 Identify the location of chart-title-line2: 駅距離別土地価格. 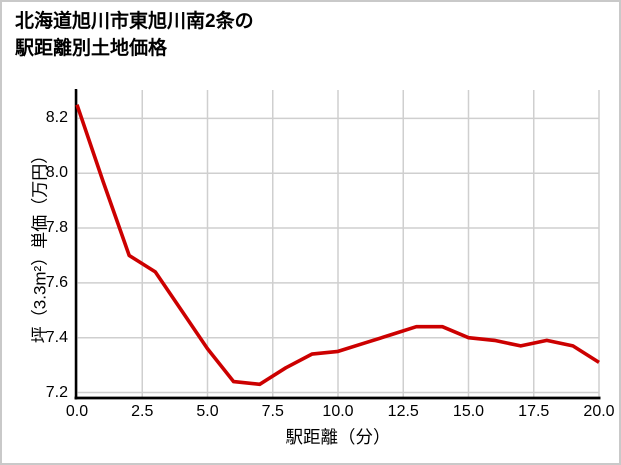
(91, 48).